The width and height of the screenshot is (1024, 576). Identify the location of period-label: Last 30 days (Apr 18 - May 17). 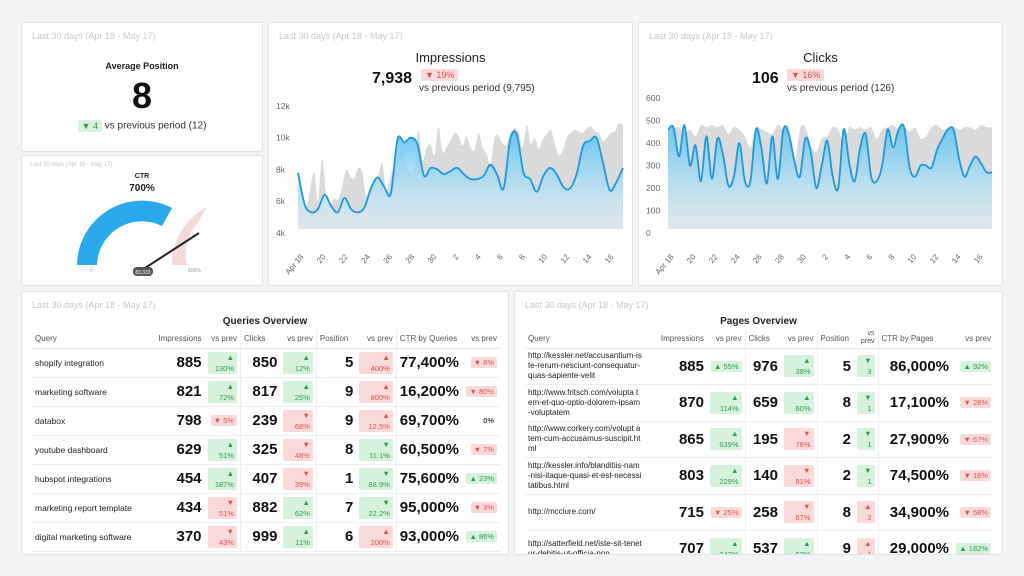
(711, 36).